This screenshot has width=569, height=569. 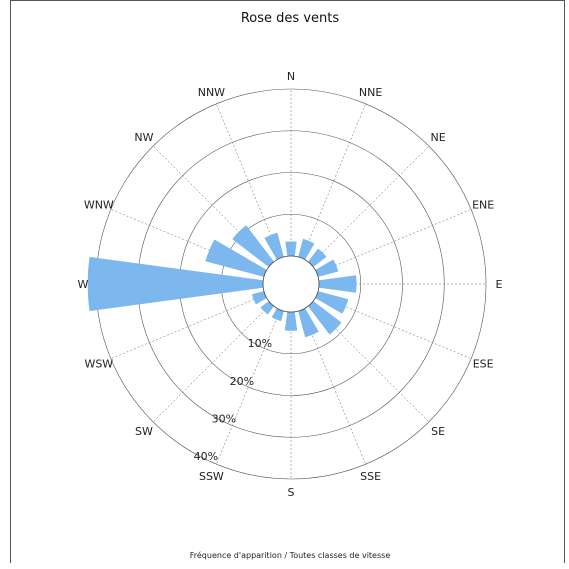 What do you see at coordinates (483, 204) in the screenshot?
I see `direction-label-ene: ENE` at bounding box center [483, 204].